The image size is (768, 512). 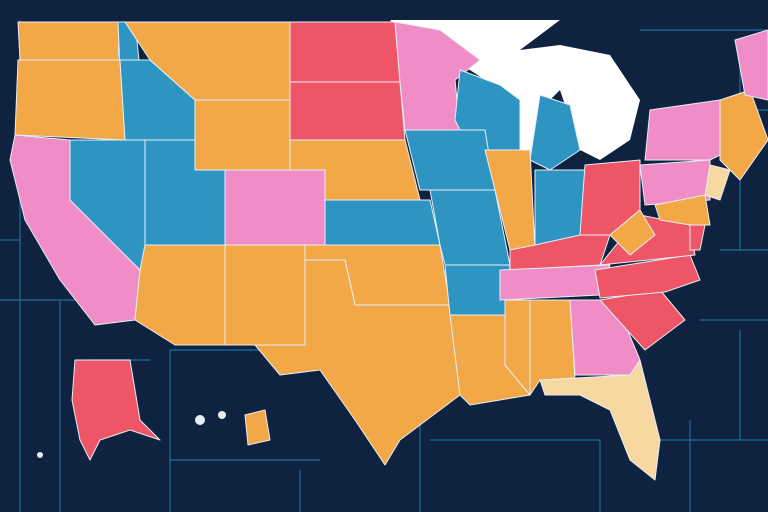 What do you see at coordinates (265, 295) in the screenshot?
I see `state-new-mexico` at bounding box center [265, 295].